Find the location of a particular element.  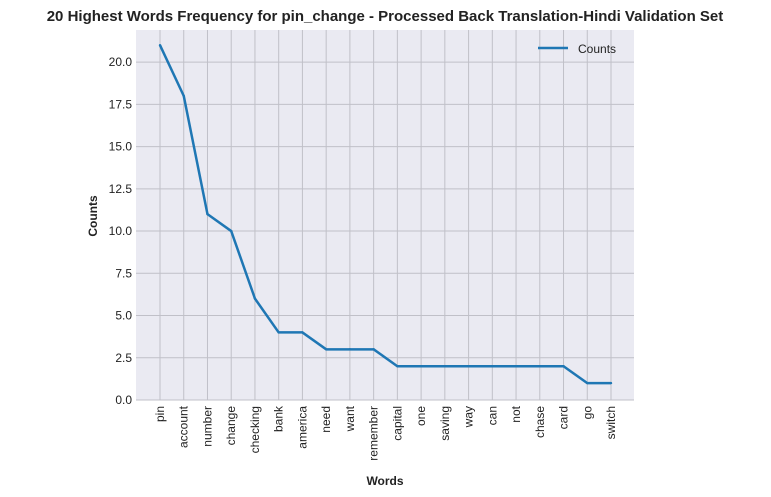

x-tick-label: change is located at coordinates (231, 426).